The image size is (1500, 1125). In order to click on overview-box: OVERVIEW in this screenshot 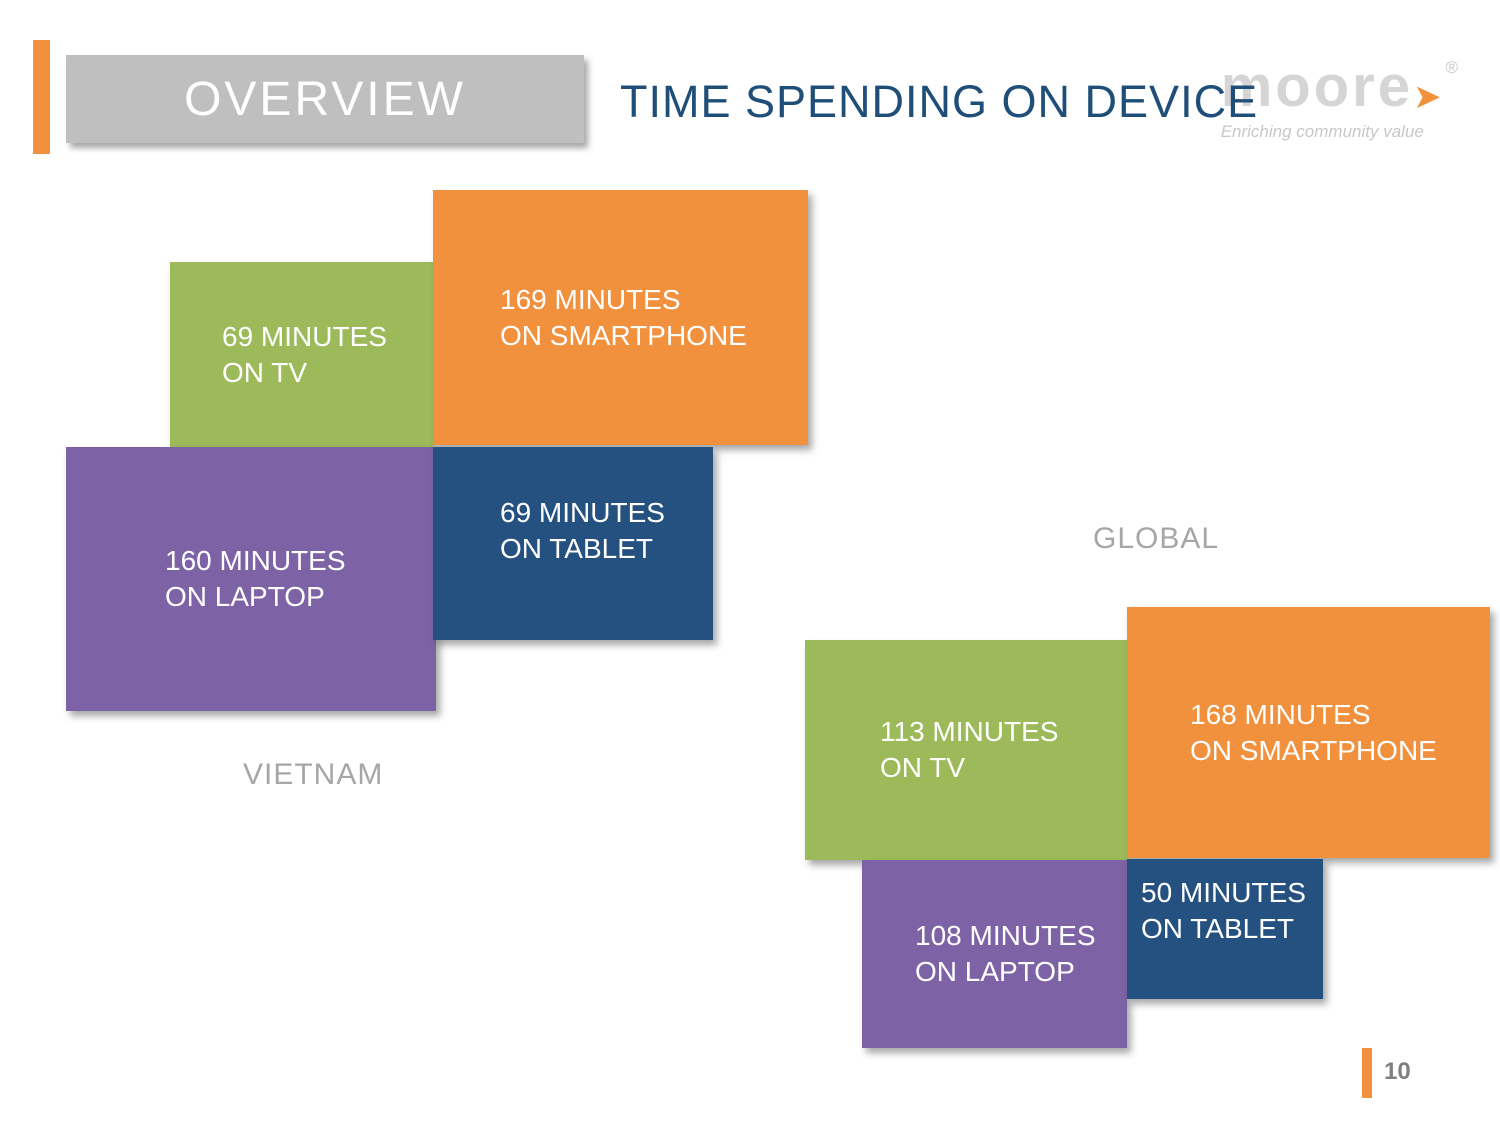, I will do `click(325, 99)`.